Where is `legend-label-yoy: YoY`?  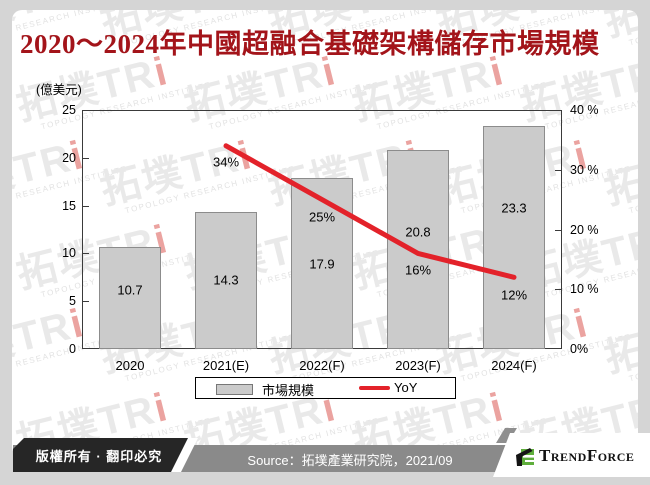
legend-label-yoy: YoY is located at coordinates (406, 387).